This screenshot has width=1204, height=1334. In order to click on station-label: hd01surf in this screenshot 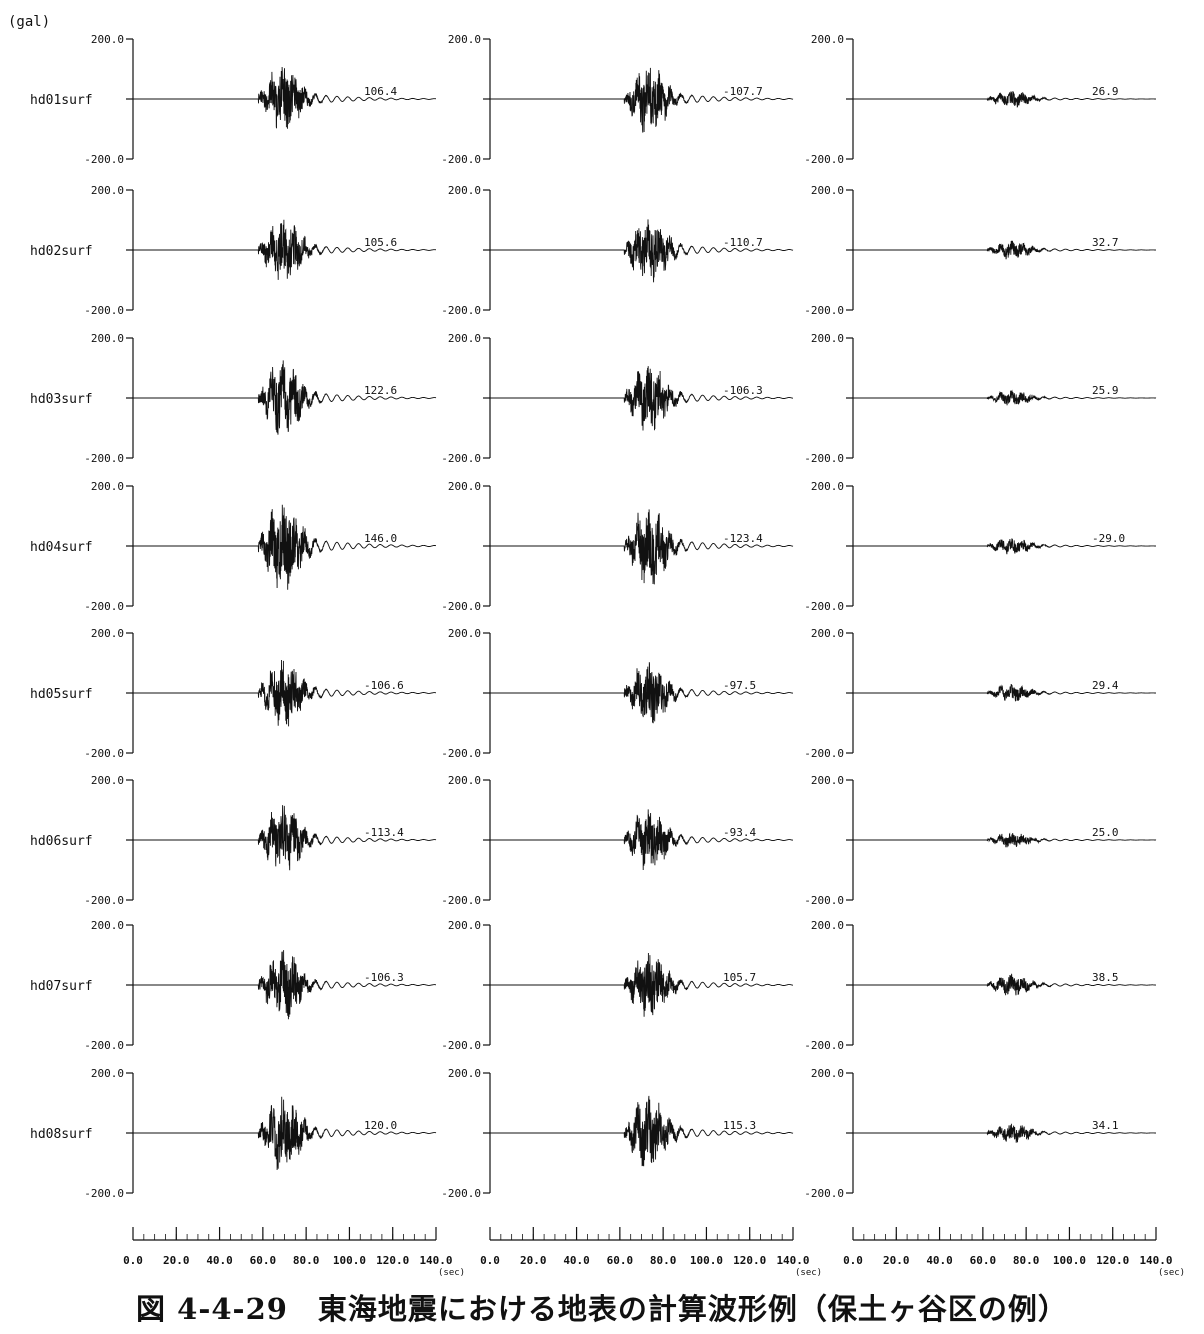, I will do `click(61, 100)`.